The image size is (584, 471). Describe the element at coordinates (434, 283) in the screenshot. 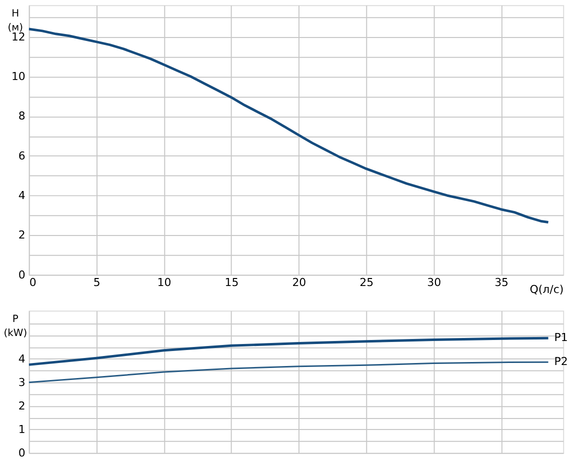

I see `x-tick-label: 30` at that location.